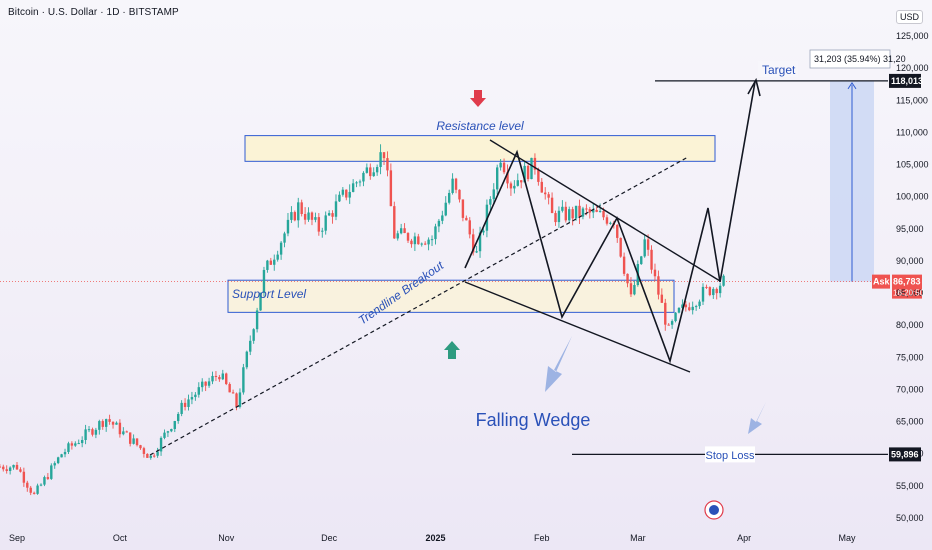 The image size is (932, 550). What do you see at coordinates (912, 36) in the screenshot?
I see `y-tick-label: 125,000` at bounding box center [912, 36].